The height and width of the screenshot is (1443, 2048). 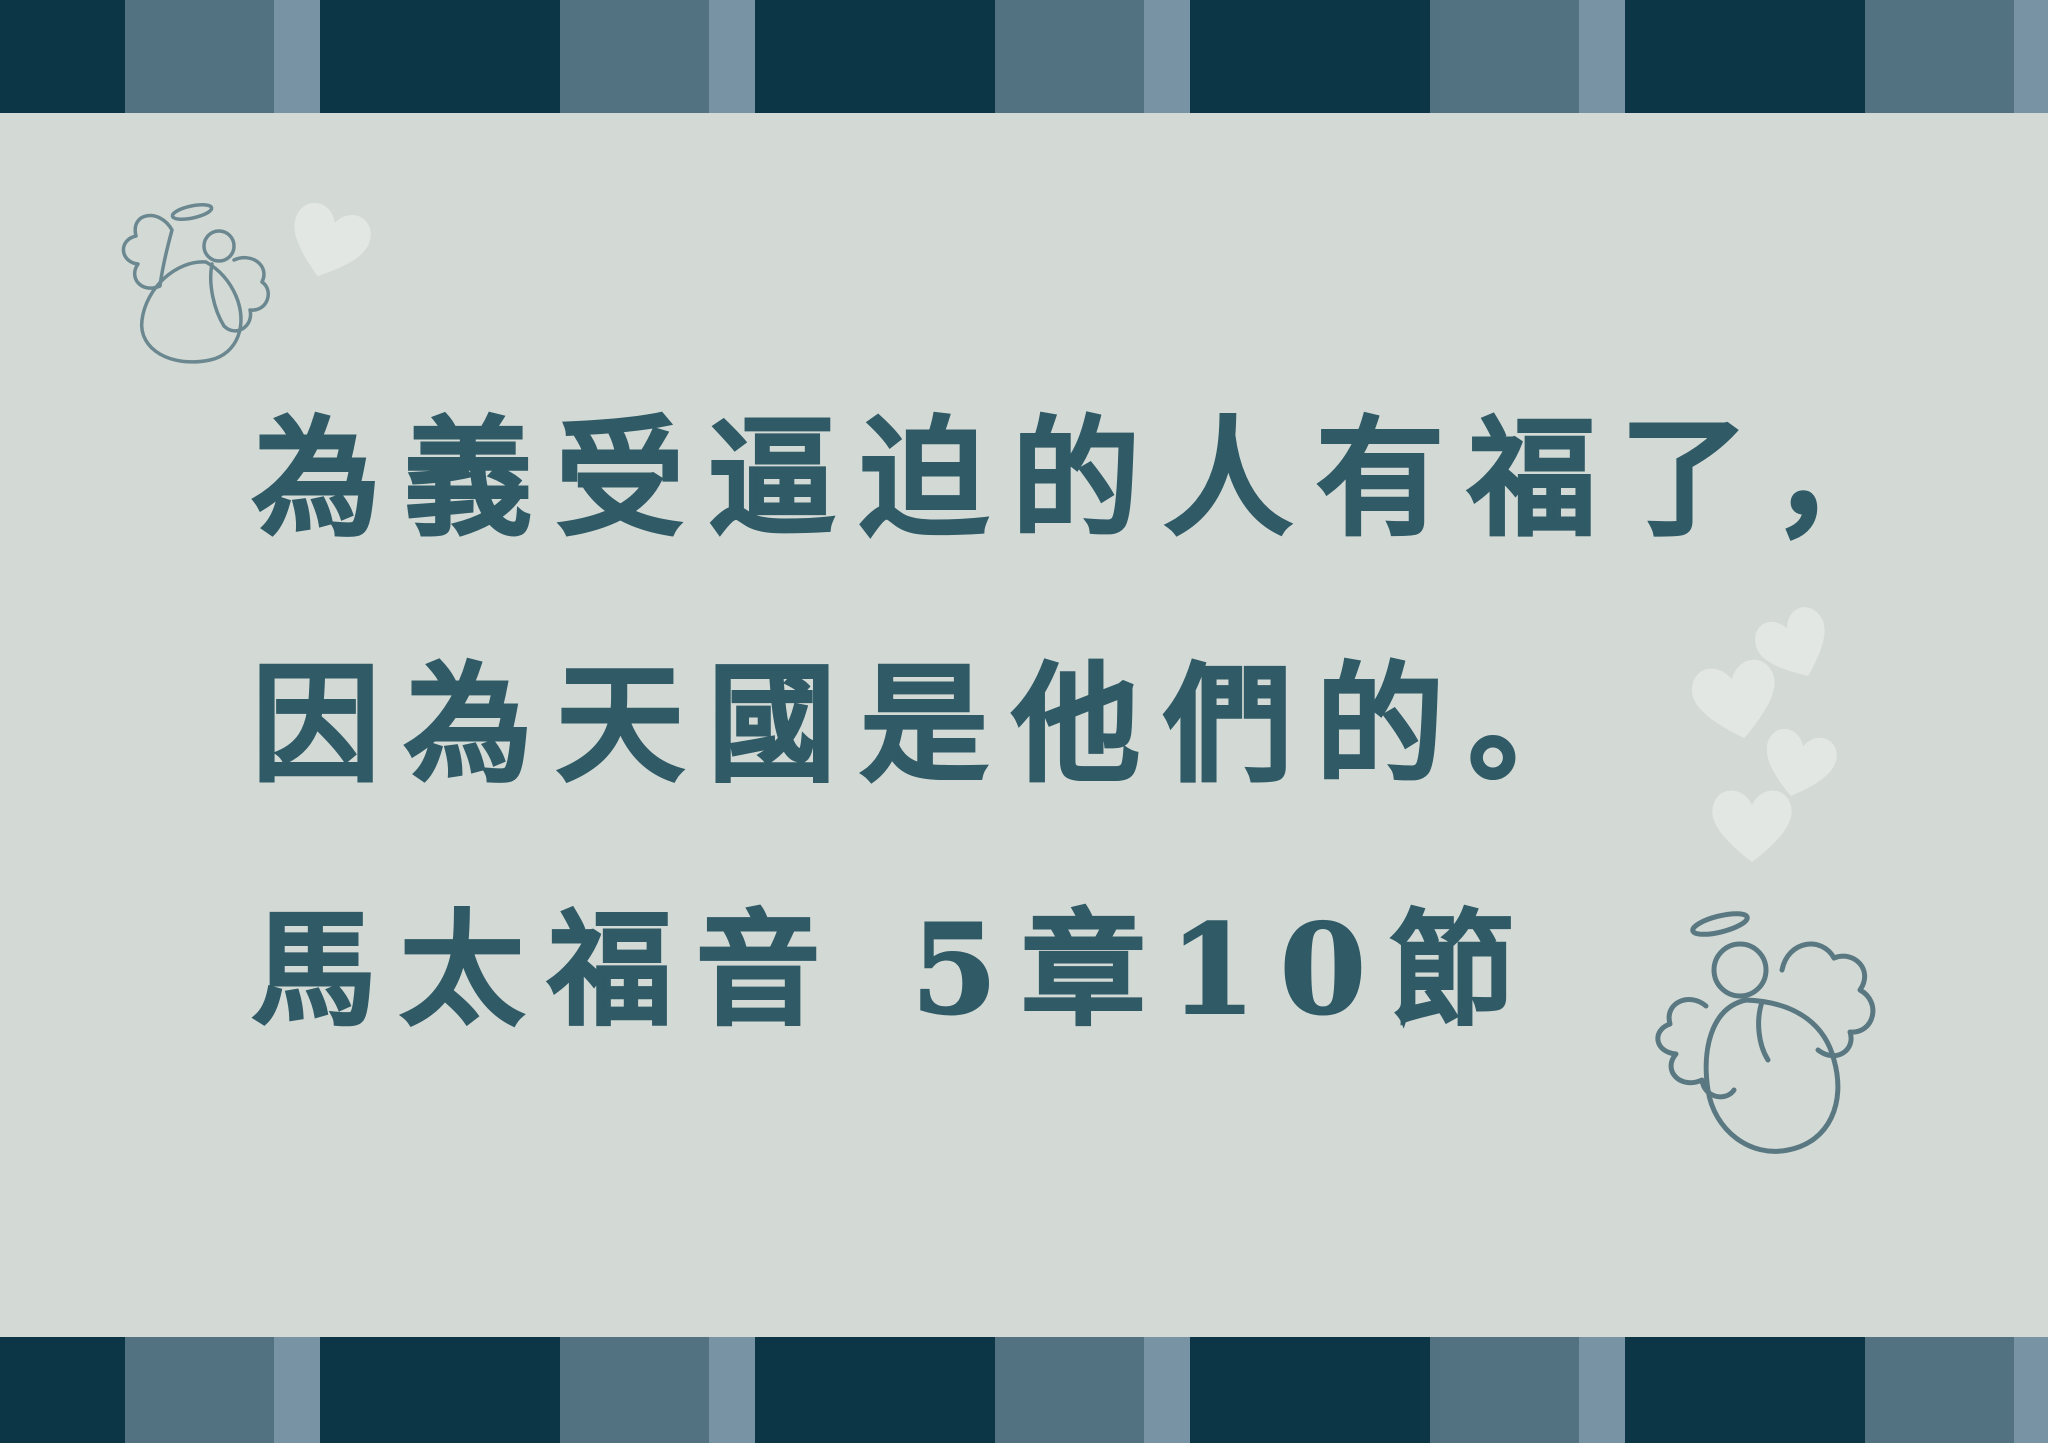 I want to click on verse-line-2: 因為天國是他們的。, so click(x=936, y=725).